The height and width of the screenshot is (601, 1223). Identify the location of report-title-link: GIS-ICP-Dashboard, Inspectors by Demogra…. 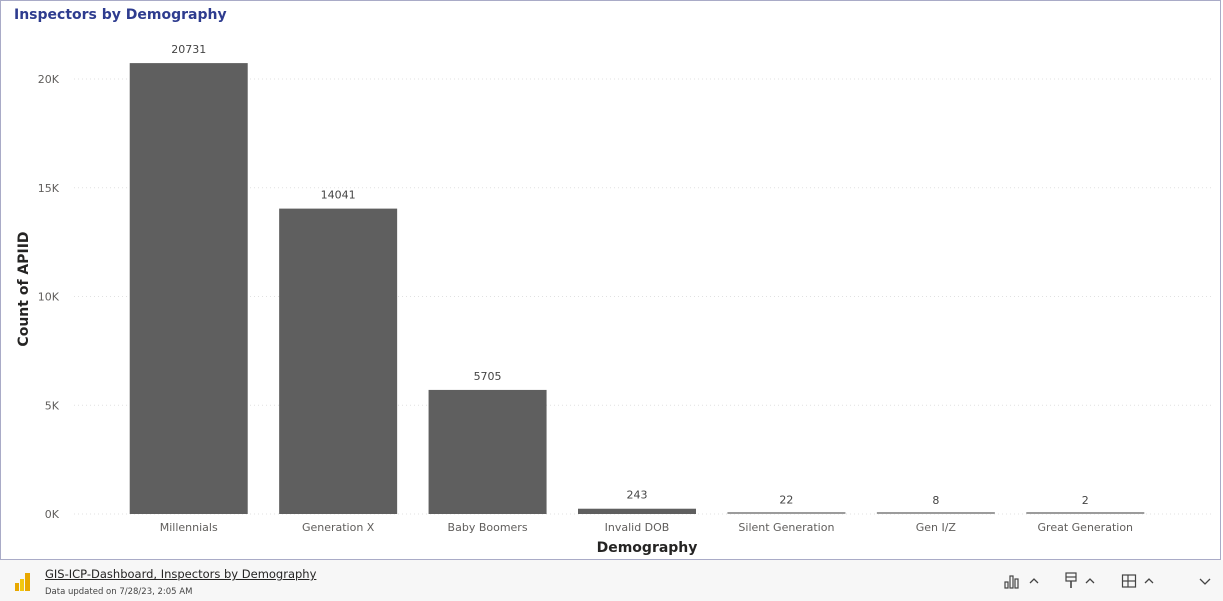
(181, 574).